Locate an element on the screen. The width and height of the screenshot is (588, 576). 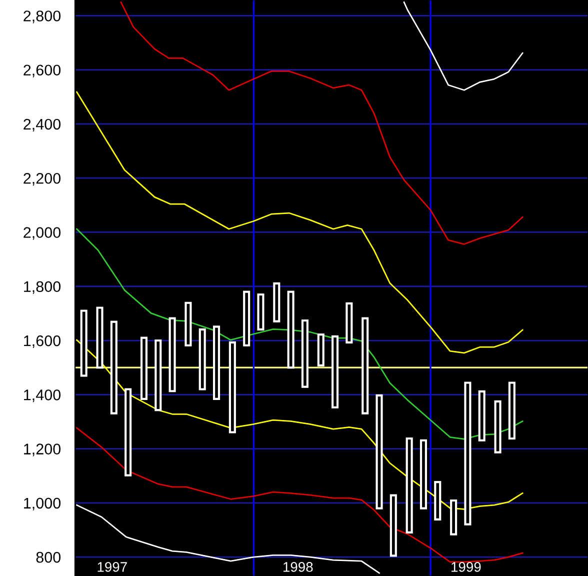
y-tick-label: 2,200 is located at coordinates (42, 179).